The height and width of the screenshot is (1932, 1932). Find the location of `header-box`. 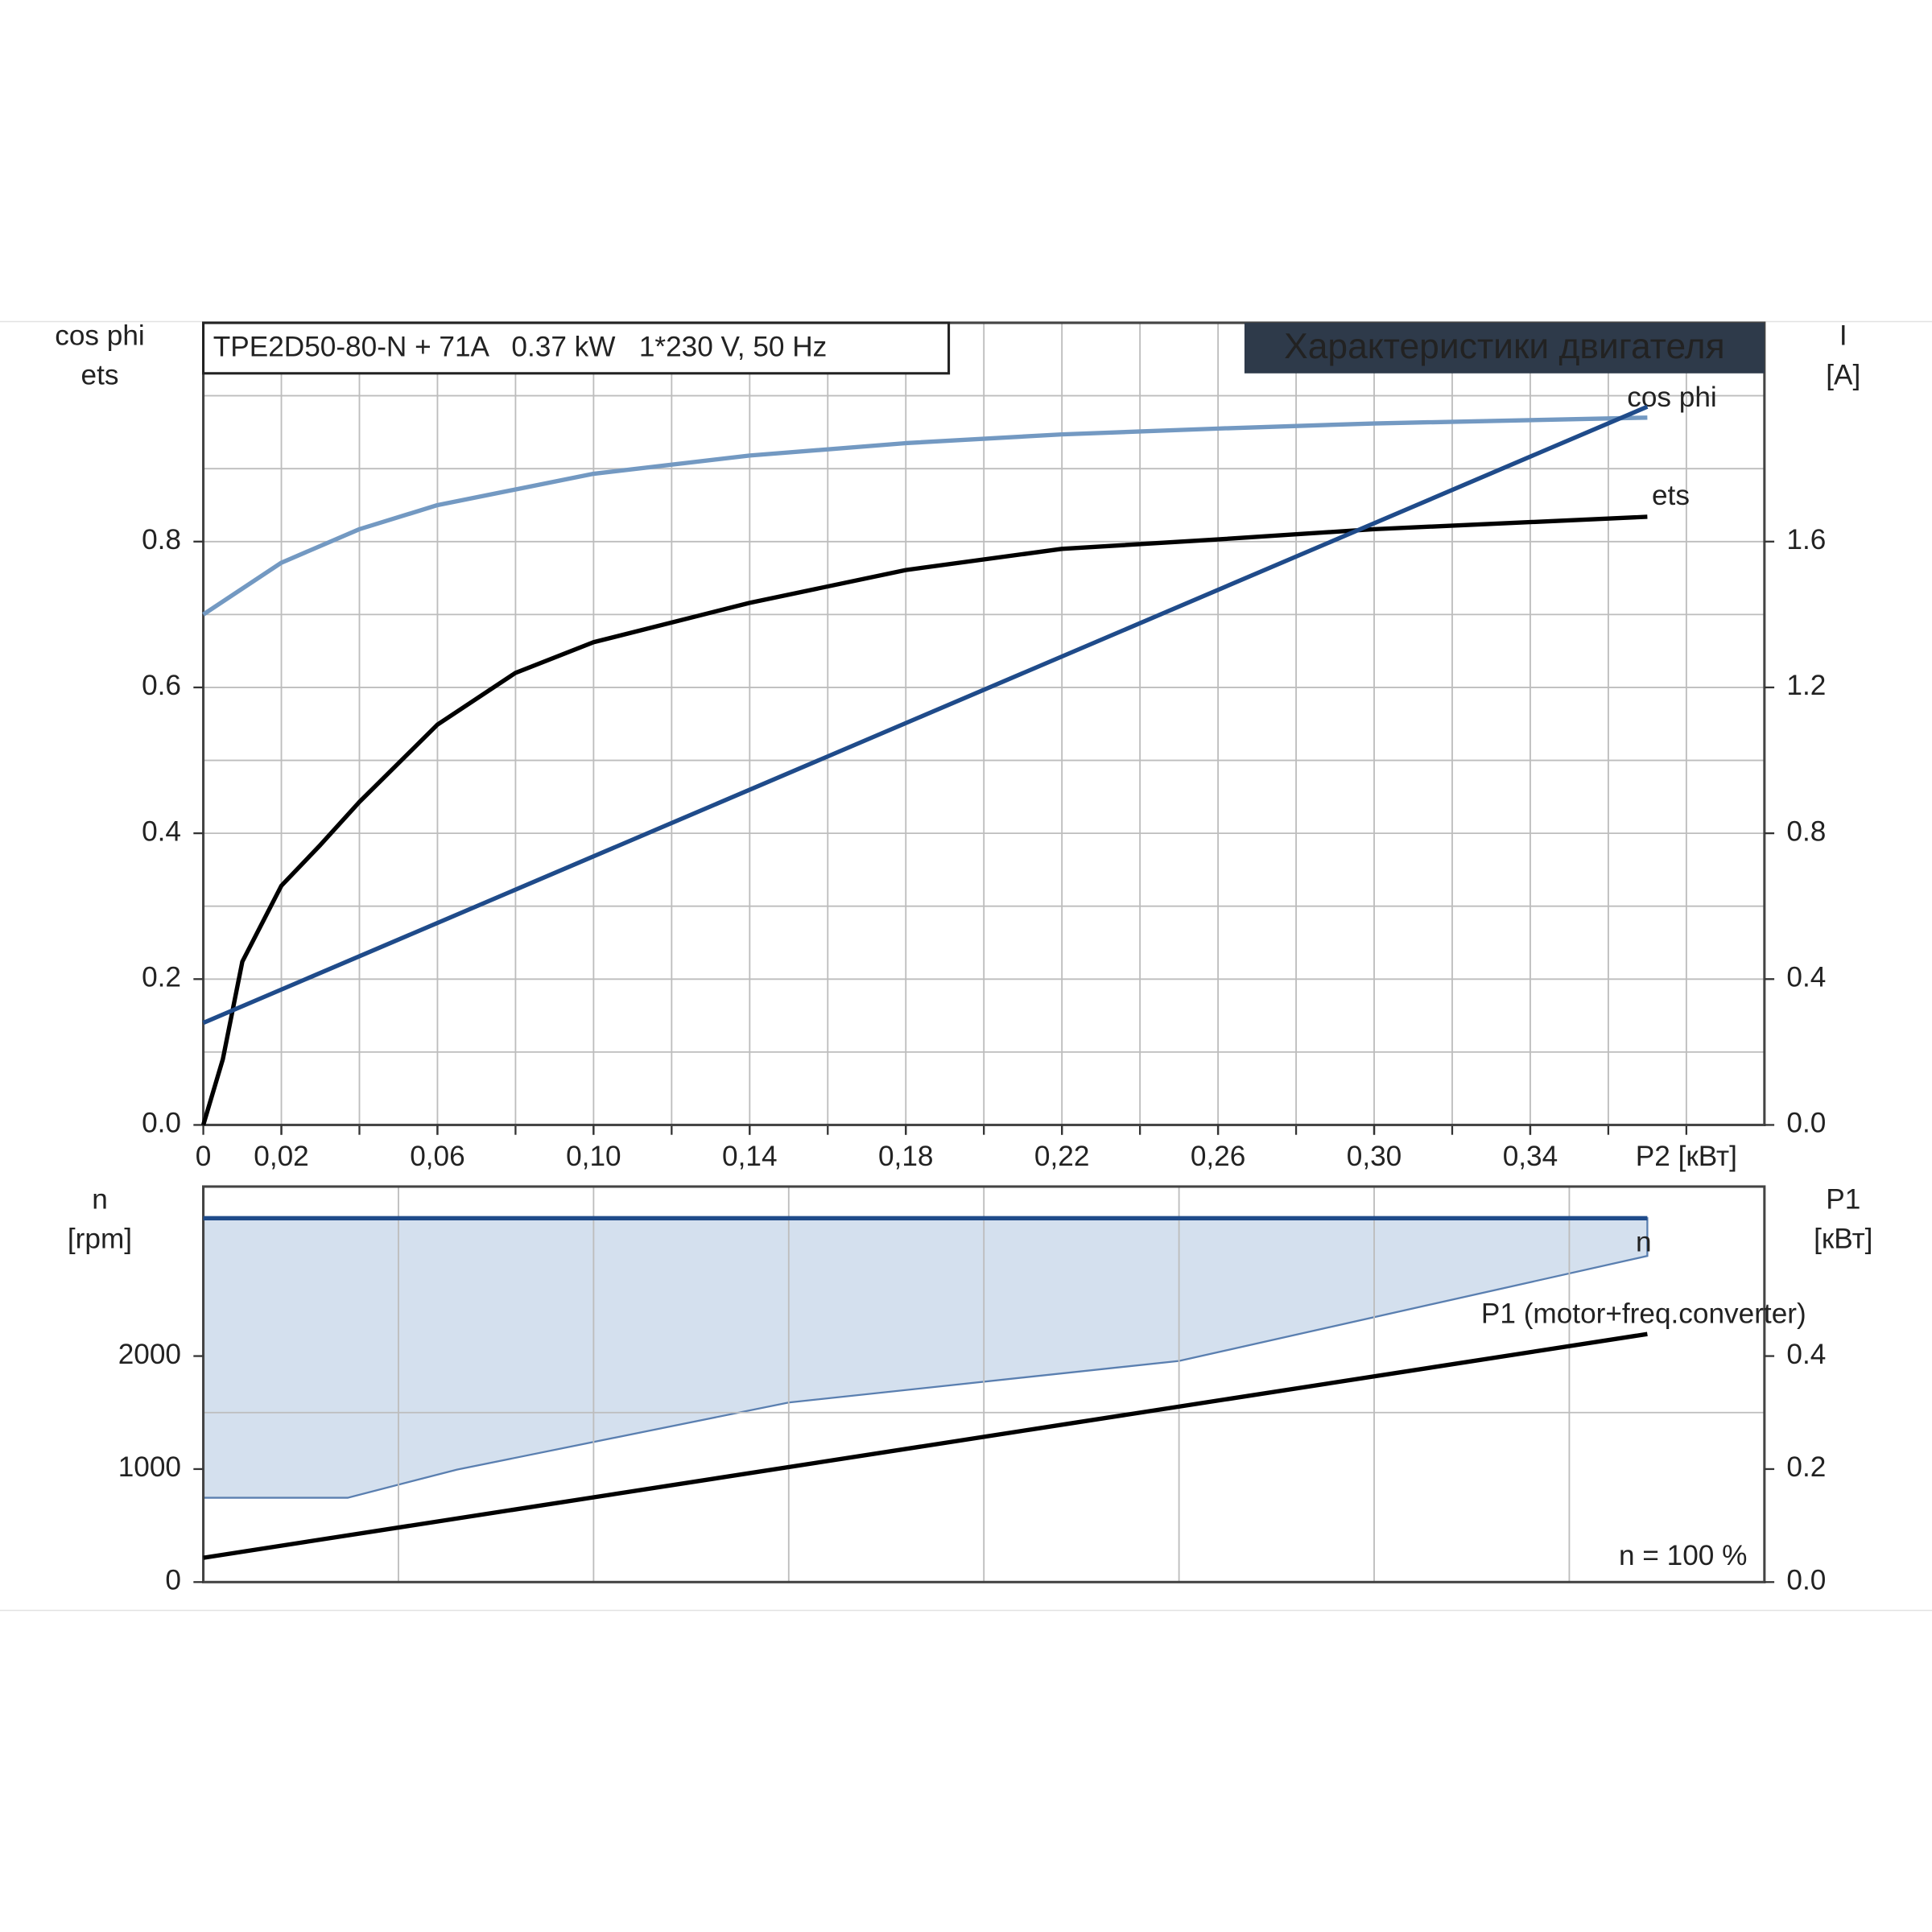

header-box is located at coordinates (1504, 348).